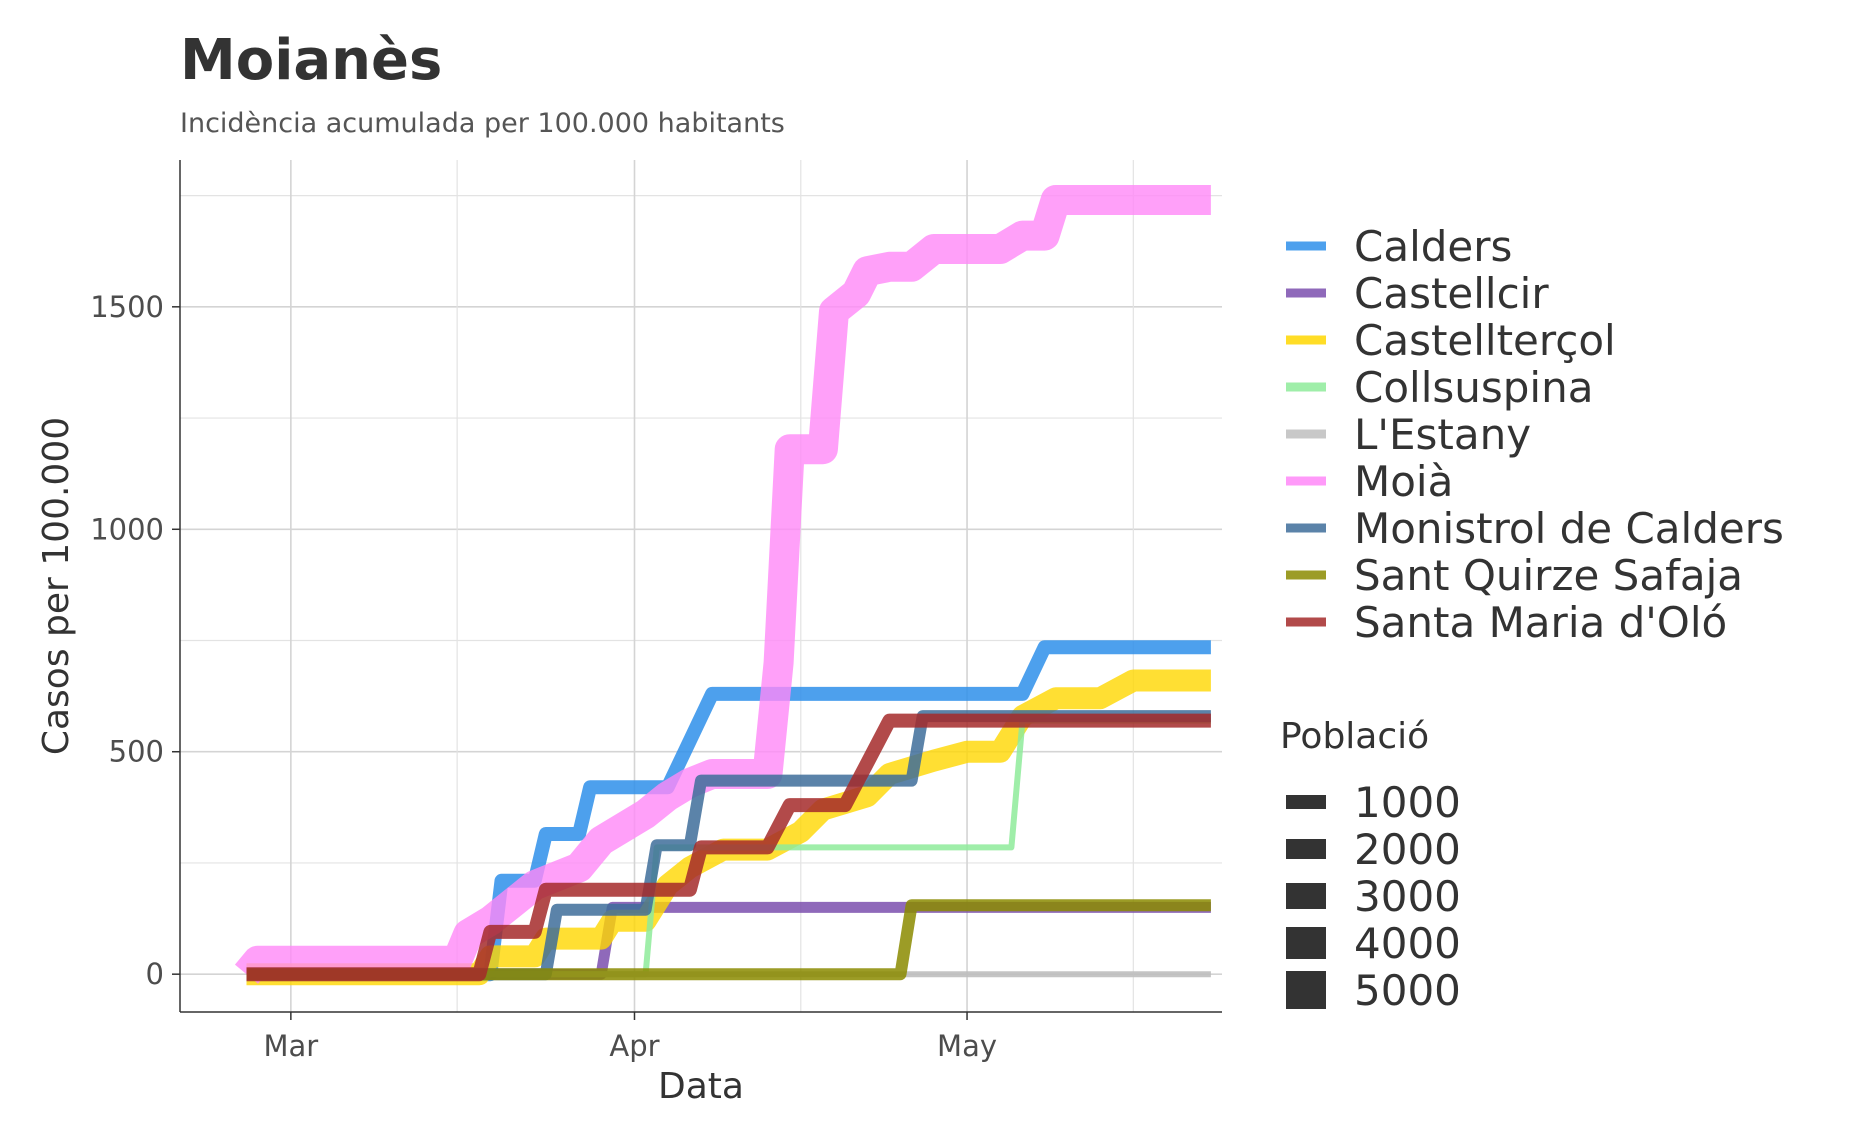 The image size is (1850, 1132). I want to click on legend-label-0: Calders, so click(1433, 246).